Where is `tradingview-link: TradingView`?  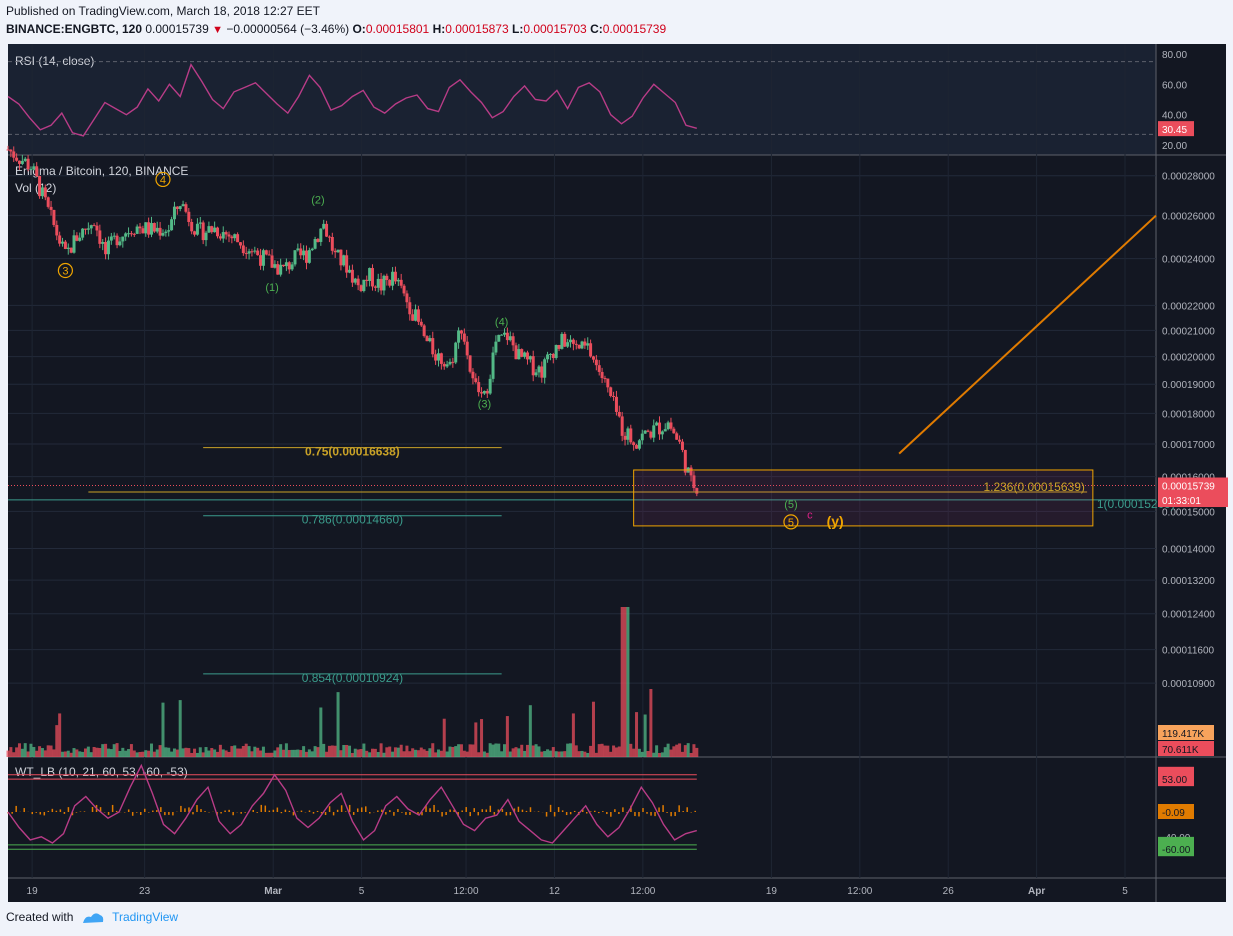 tradingview-link: TradingView is located at coordinates (145, 917).